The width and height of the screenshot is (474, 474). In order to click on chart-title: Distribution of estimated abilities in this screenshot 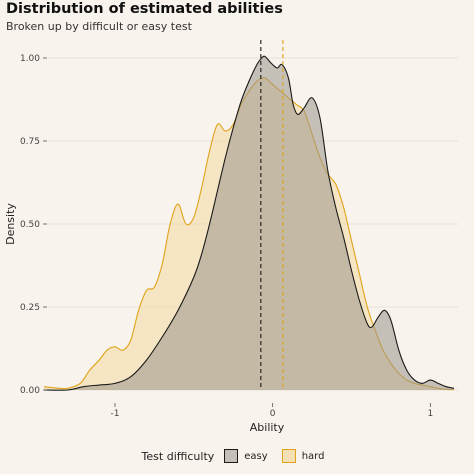, I will do `click(144, 9)`.